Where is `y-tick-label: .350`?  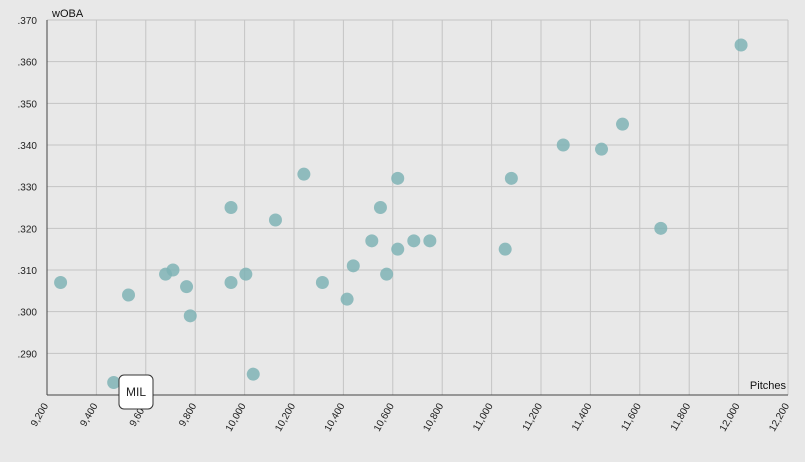
y-tick-label: .350 is located at coordinates (28, 104).